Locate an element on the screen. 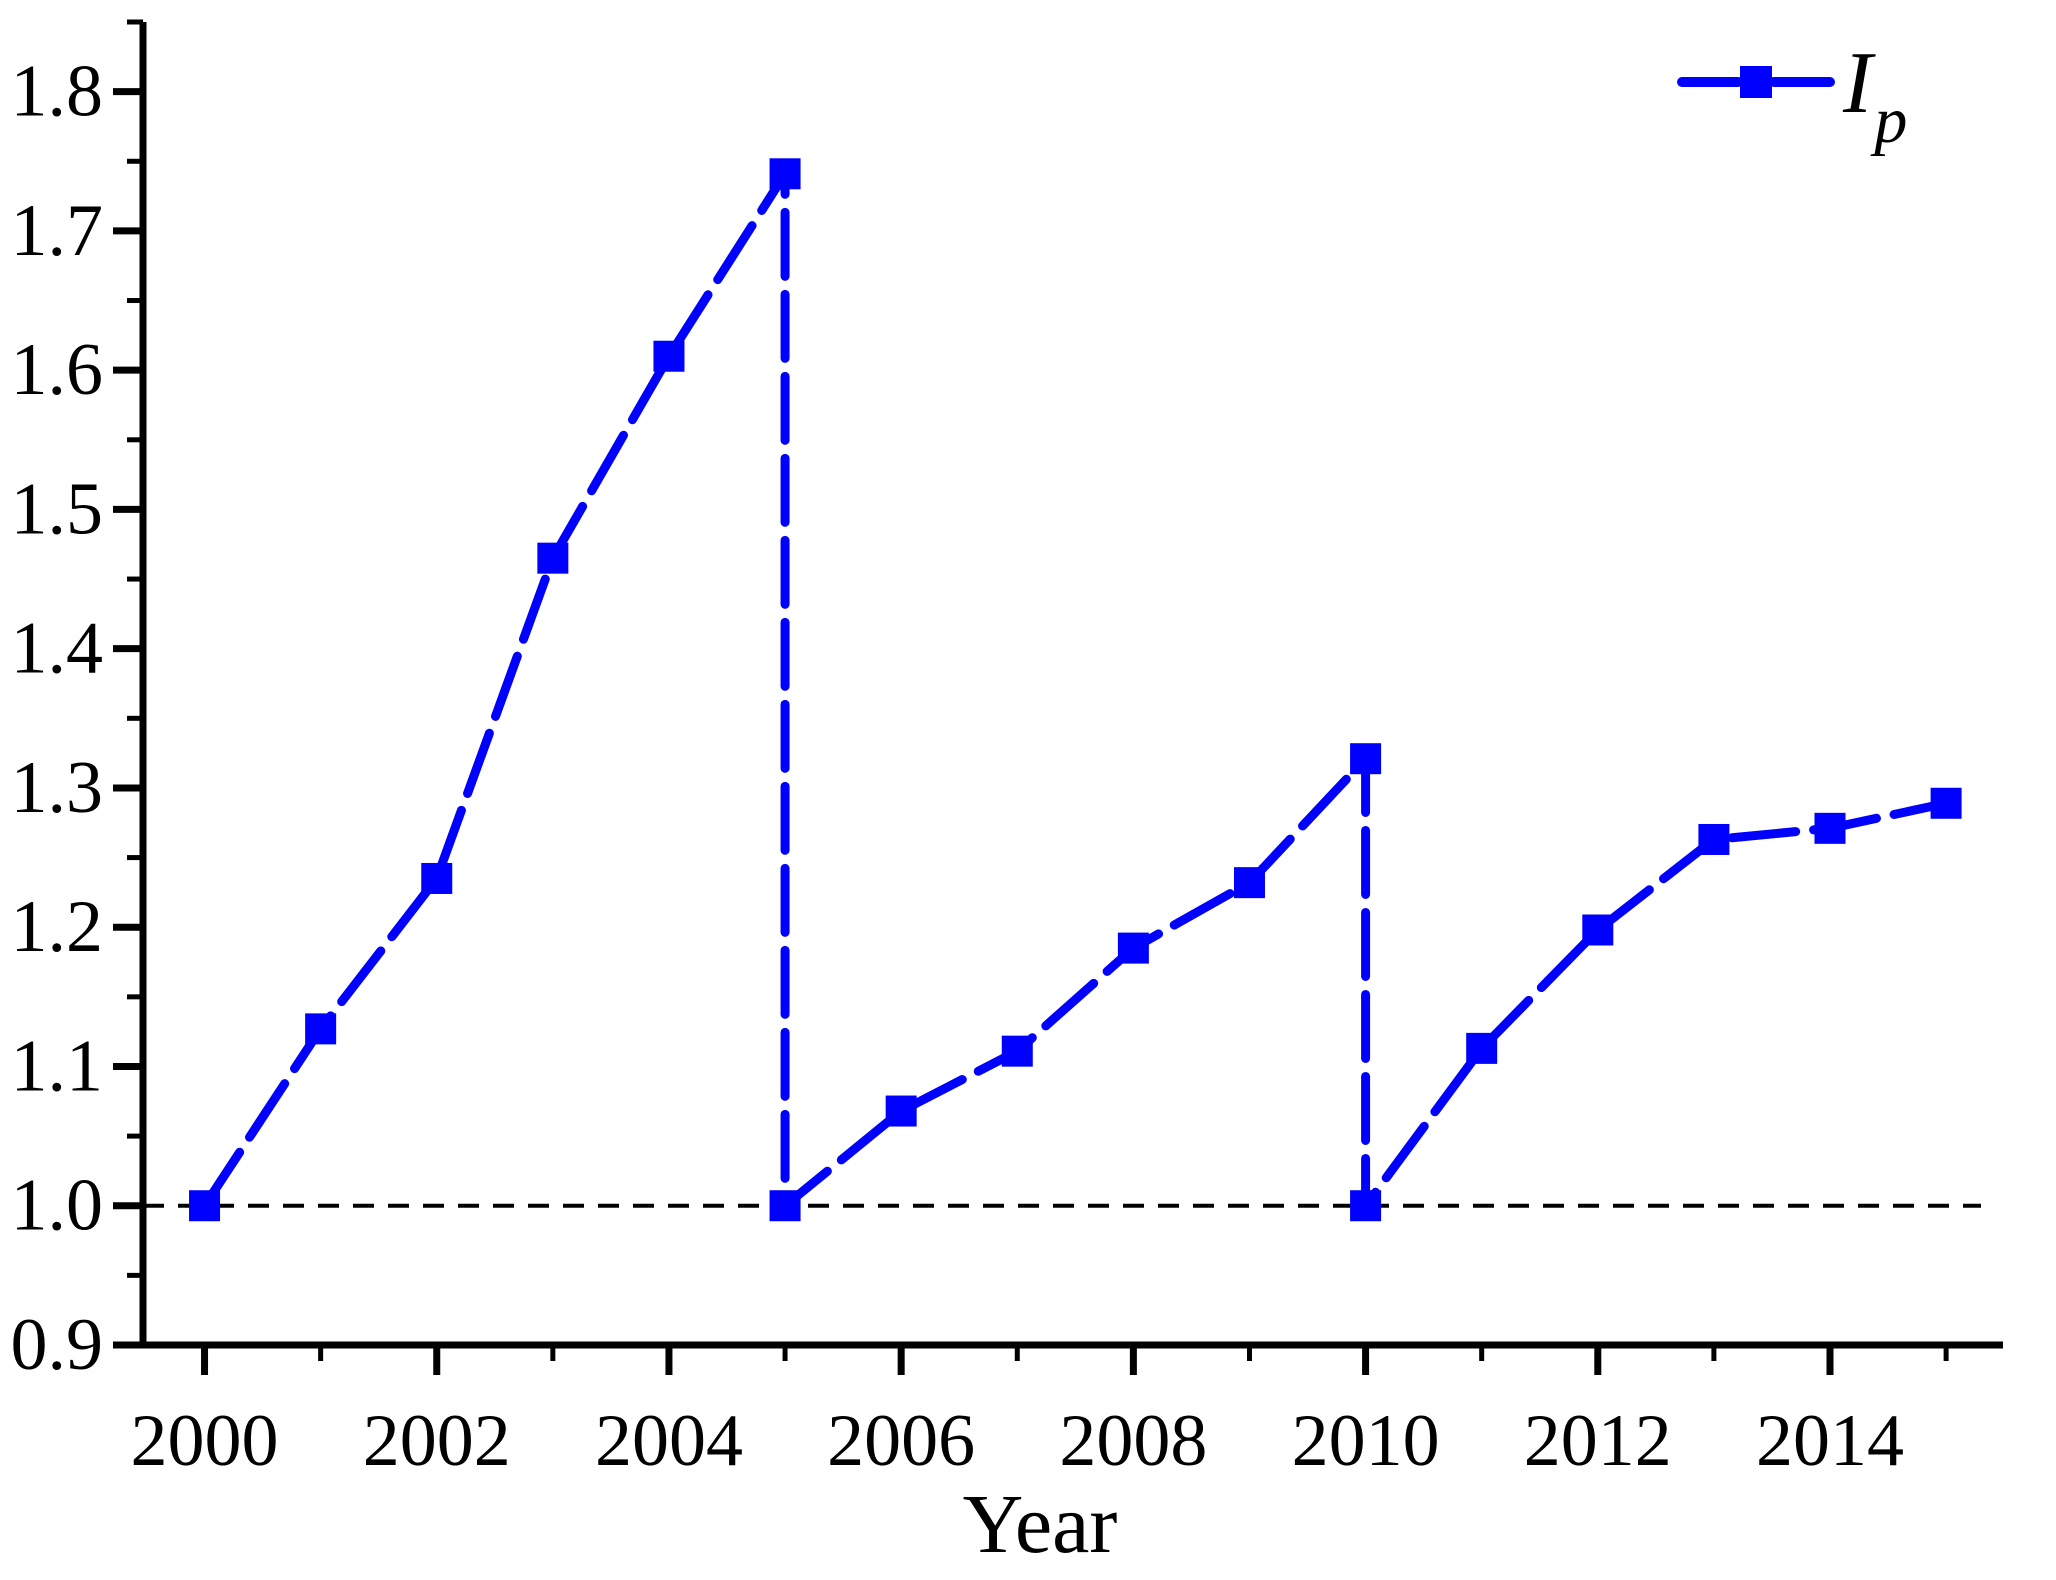 This screenshot has height=1580, width=2056. legend-label: Ip is located at coordinates (1874, 96).